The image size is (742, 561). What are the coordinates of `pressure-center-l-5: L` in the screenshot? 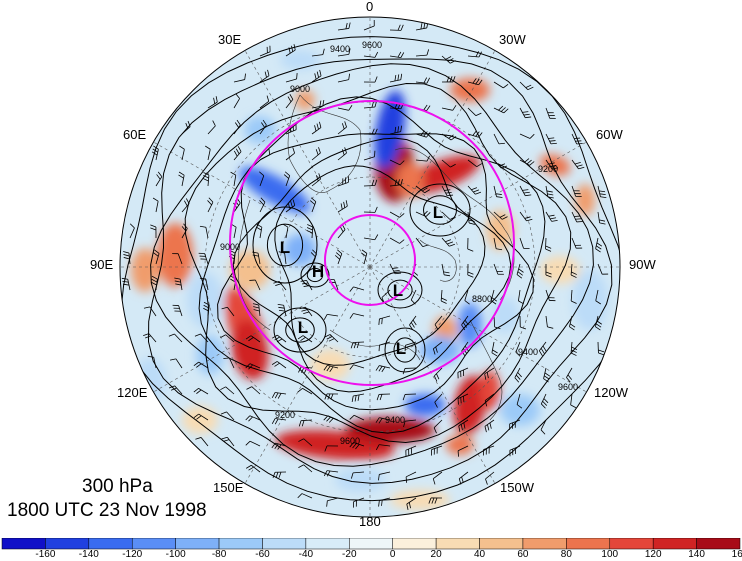 It's located at (401, 348).